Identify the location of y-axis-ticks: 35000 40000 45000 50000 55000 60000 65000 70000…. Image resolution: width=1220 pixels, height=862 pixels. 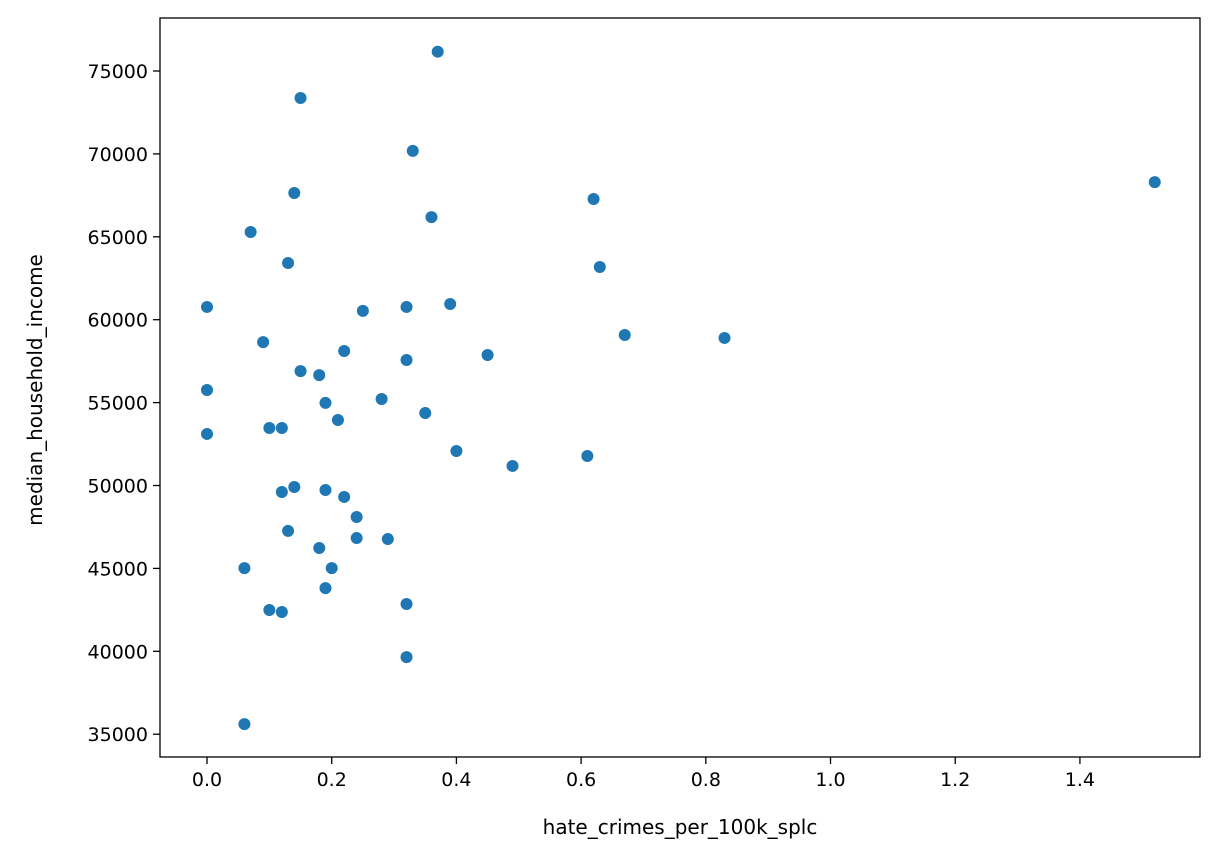
(124, 403).